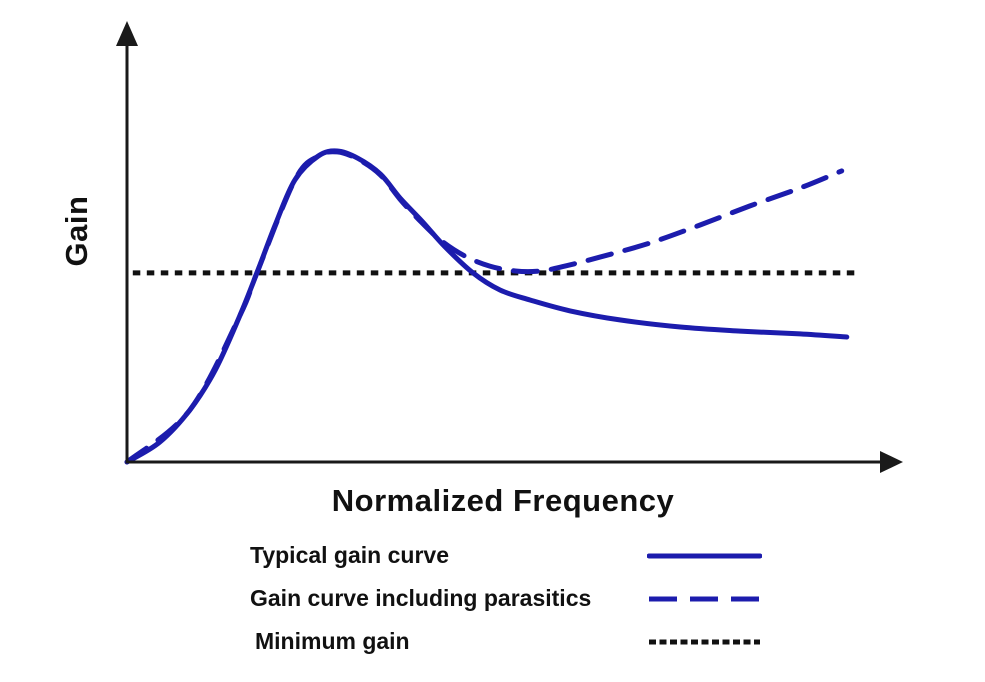  I want to click on x-axis-label: Normalized Frequency, so click(503, 500).